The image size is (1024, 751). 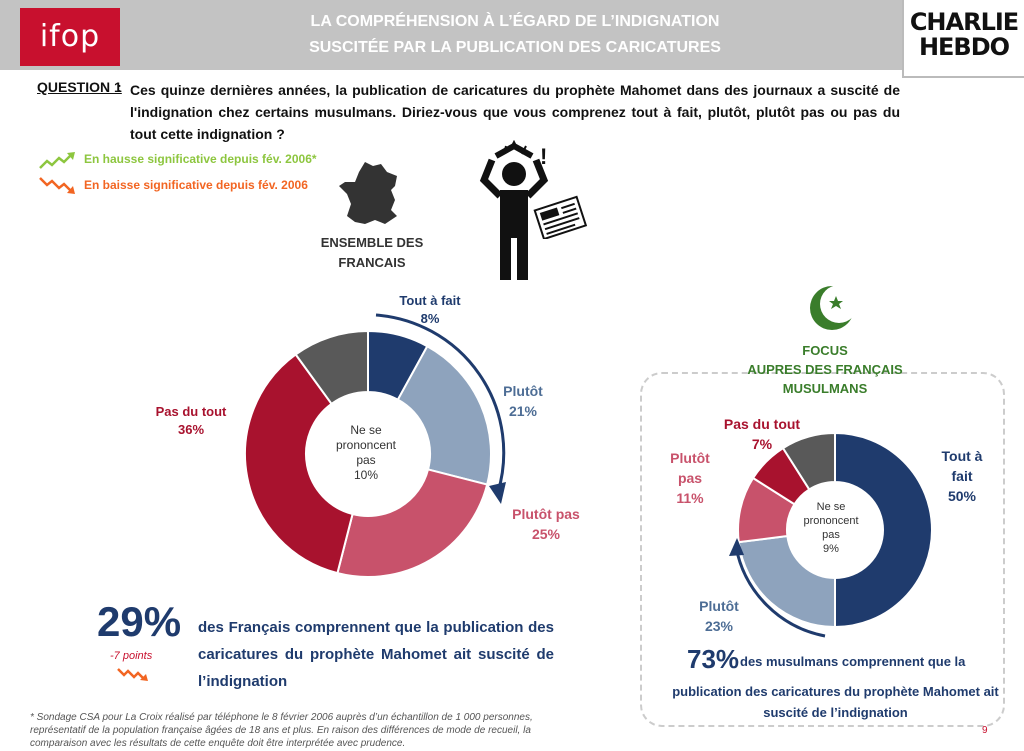 I want to click on trend-down-icon, so click(x=57, y=185).